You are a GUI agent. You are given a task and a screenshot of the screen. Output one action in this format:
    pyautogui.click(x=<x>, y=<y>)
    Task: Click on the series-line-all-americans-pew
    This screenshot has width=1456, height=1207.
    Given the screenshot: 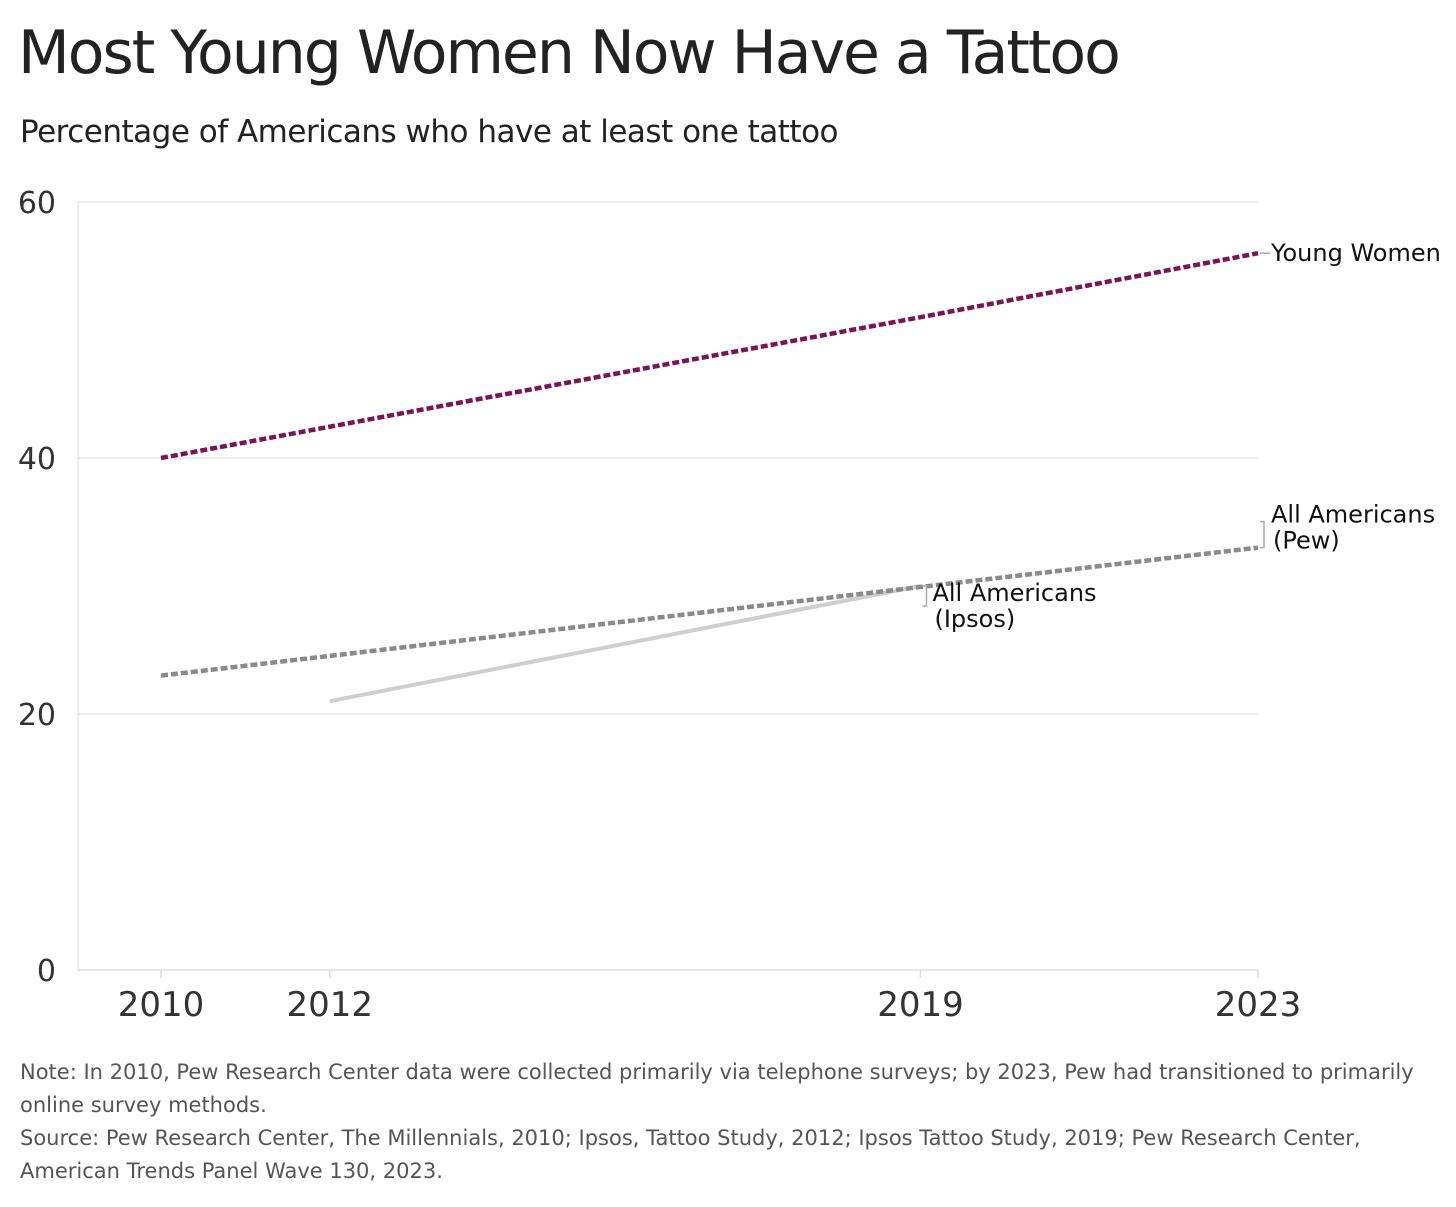 What is the action you would take?
    pyautogui.click(x=709, y=611)
    